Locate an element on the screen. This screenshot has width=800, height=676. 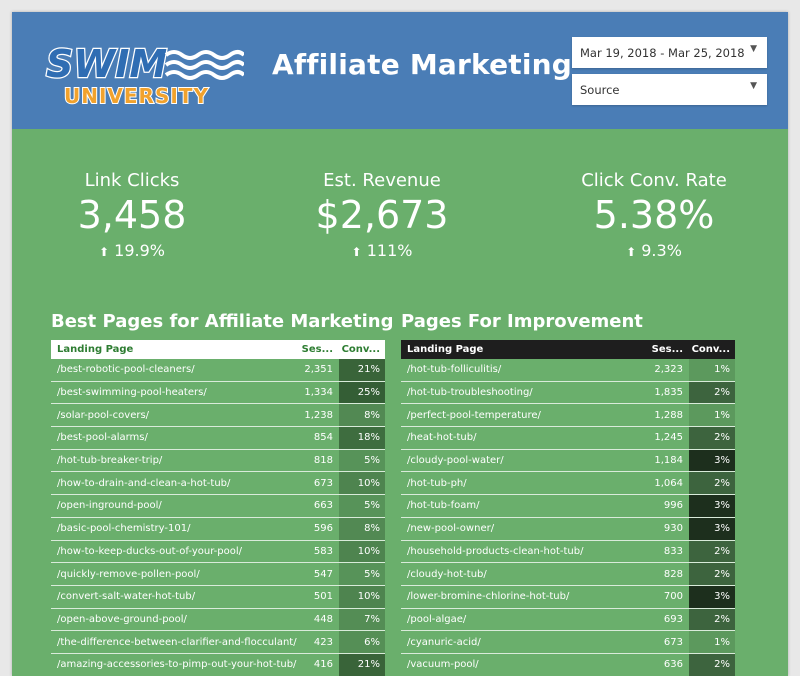
cell-conv: 7% is located at coordinates (362, 619).